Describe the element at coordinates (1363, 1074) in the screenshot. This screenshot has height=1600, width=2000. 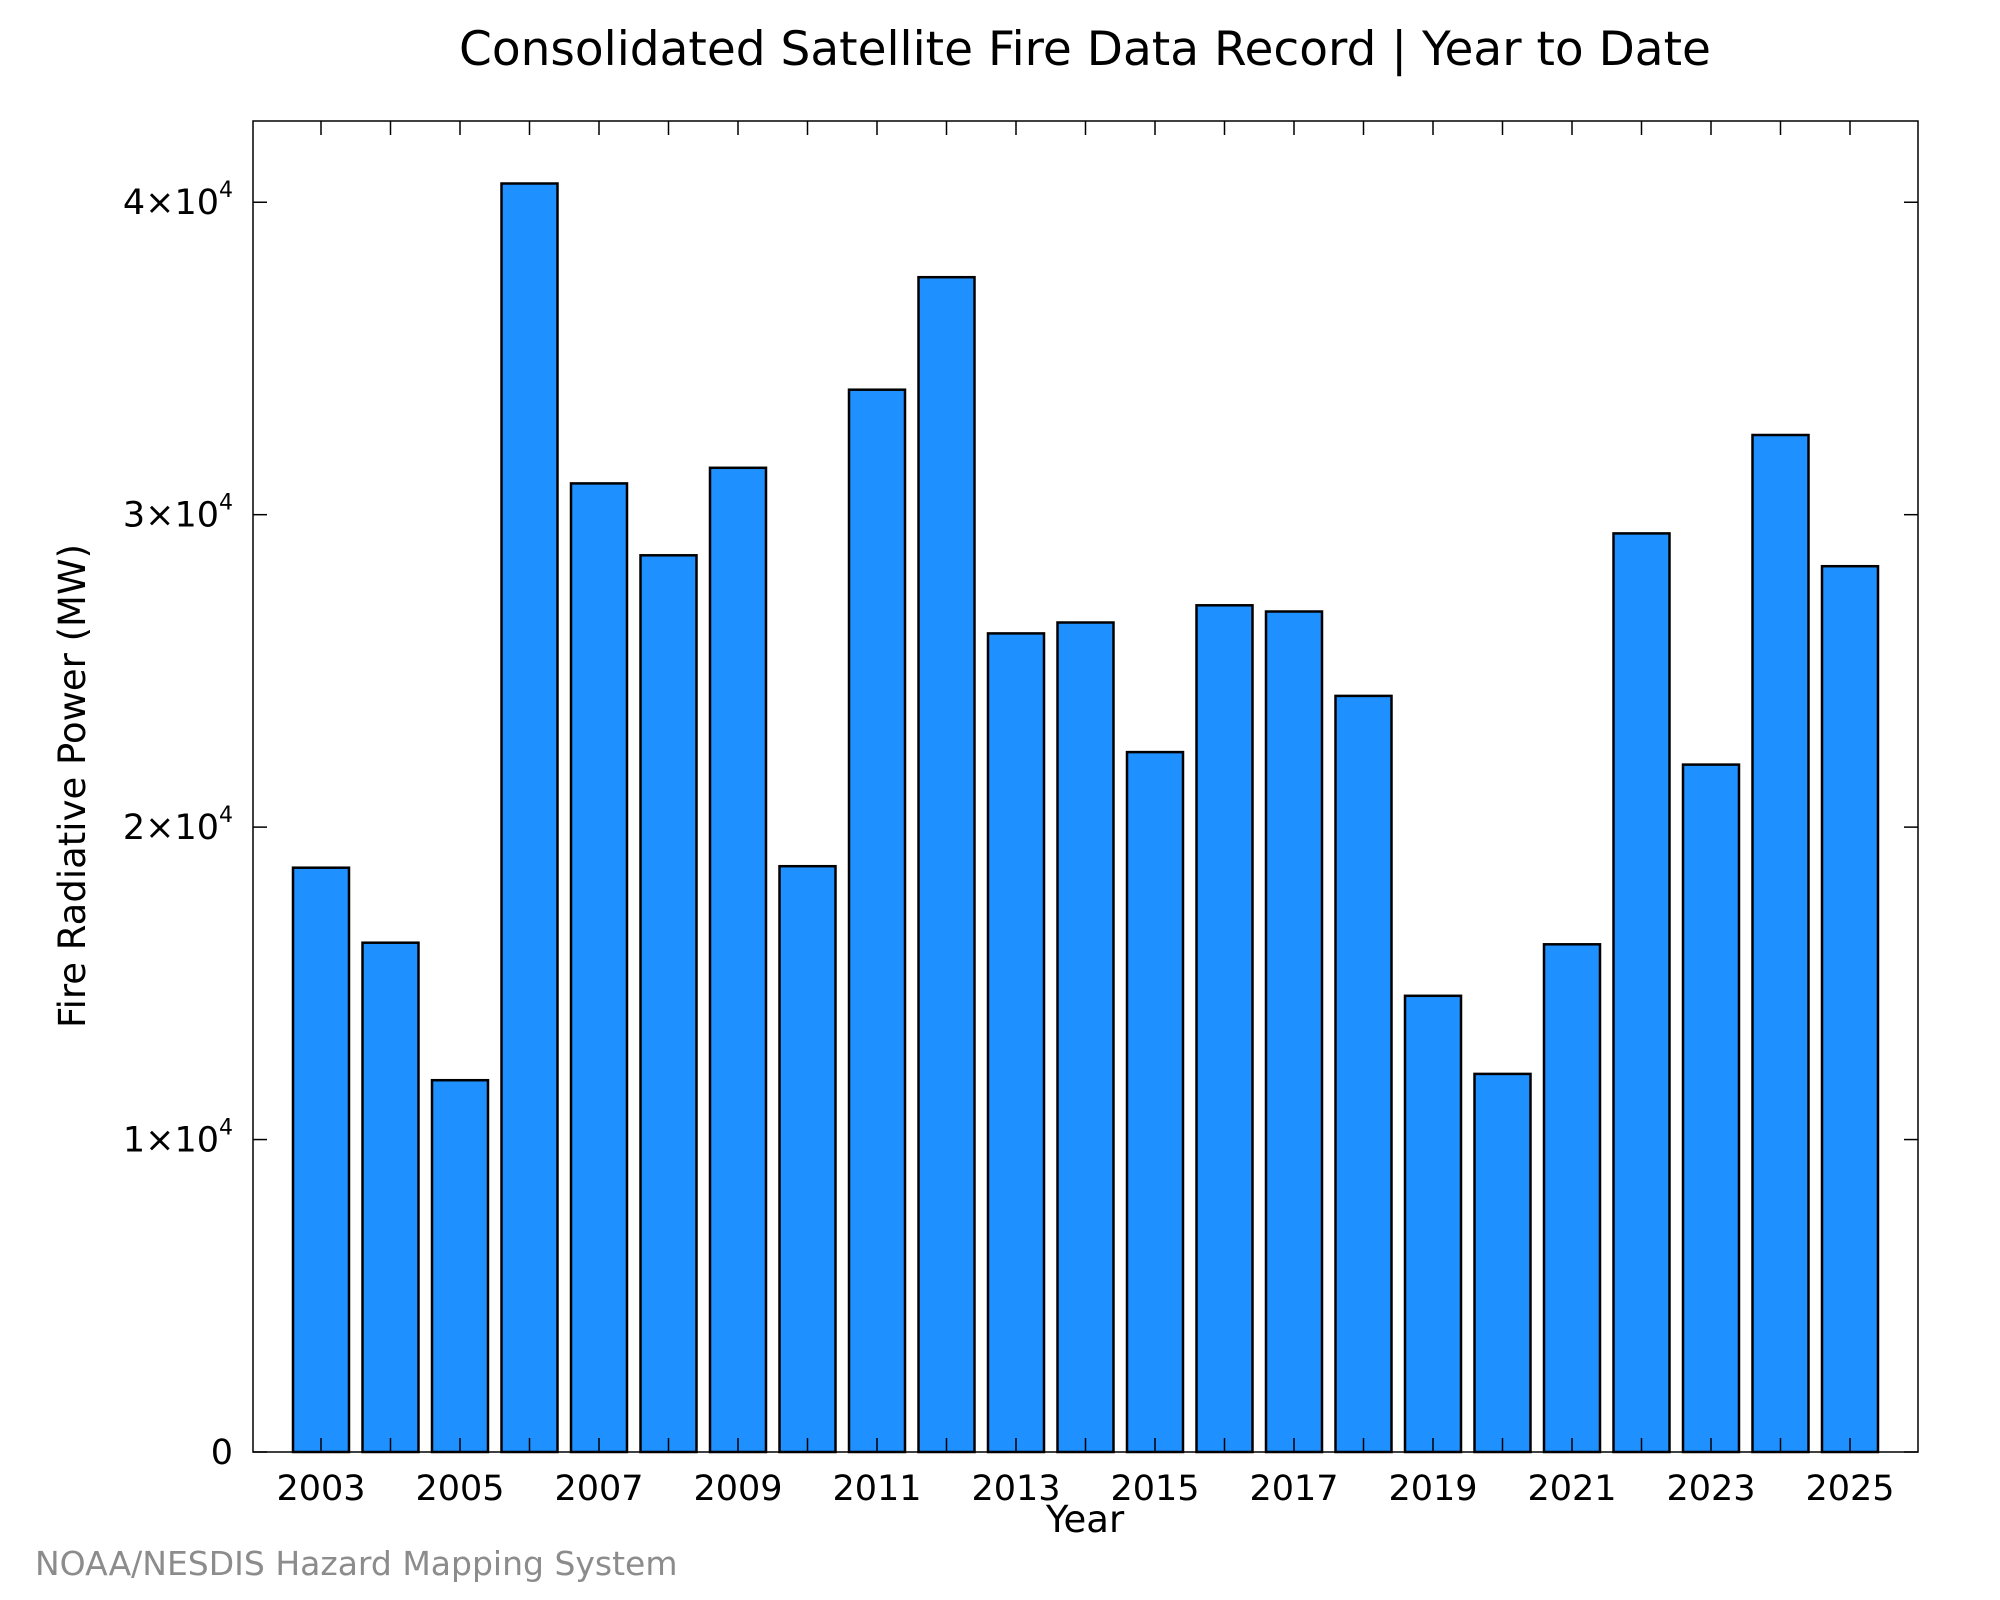
I see `bar-2018` at that location.